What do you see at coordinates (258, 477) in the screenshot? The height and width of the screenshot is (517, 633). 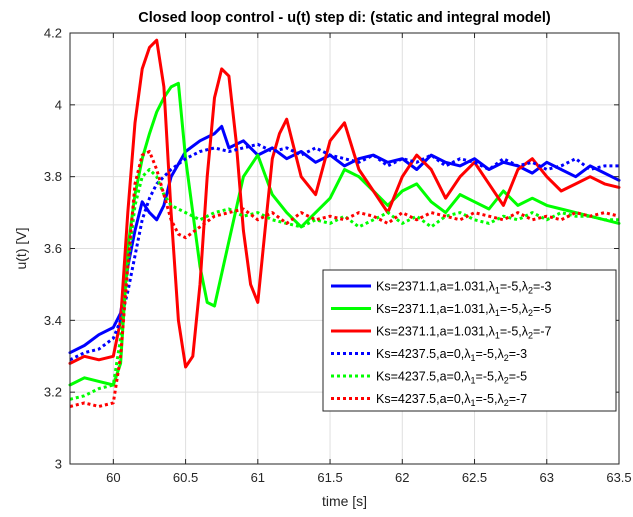 I see `x-tick-label: 61` at bounding box center [258, 477].